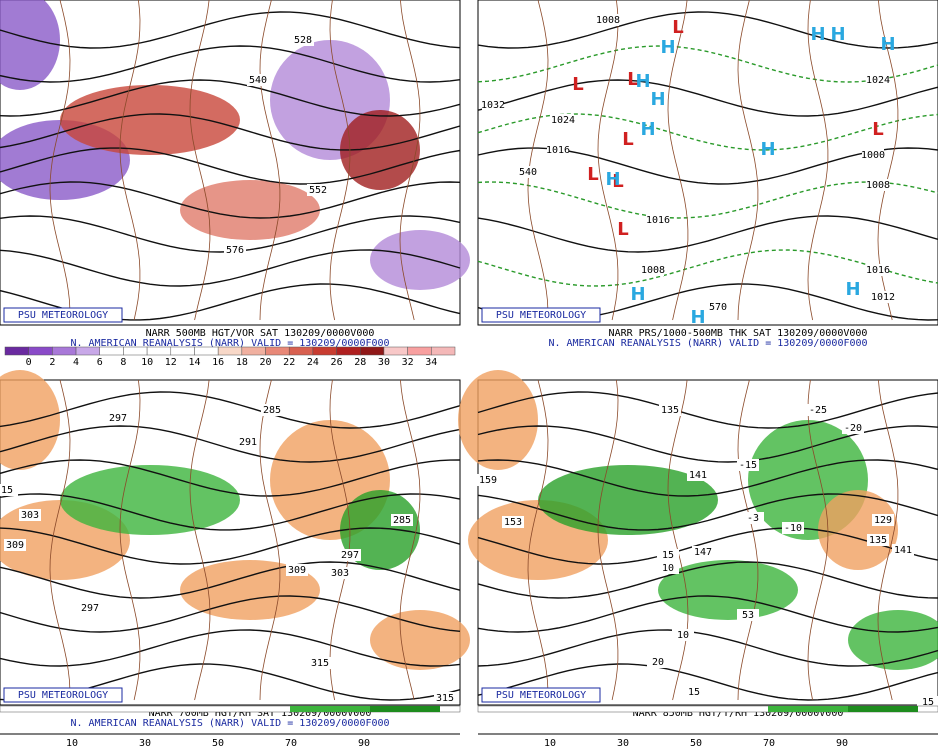 This screenshot has height=750, width=938. I want to click on colorbar-label: 6, so click(100, 362).